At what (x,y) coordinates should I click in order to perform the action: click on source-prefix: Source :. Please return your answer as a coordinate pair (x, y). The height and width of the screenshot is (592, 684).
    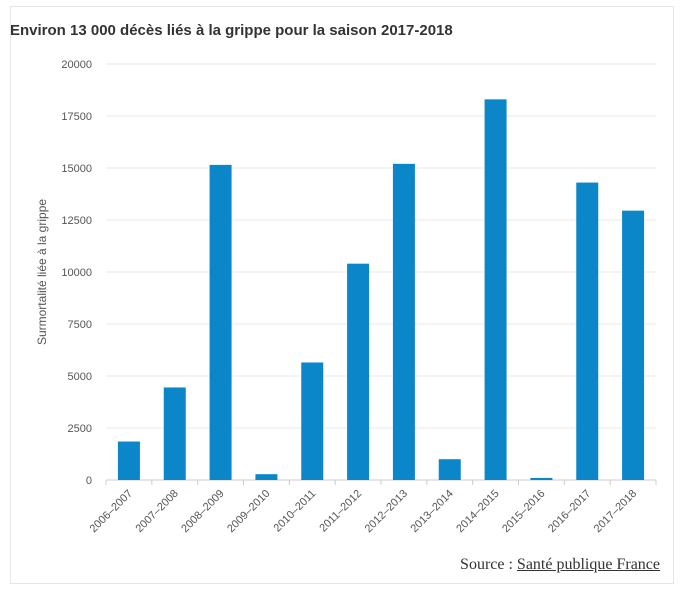
    Looking at the image, I should click on (488, 564).